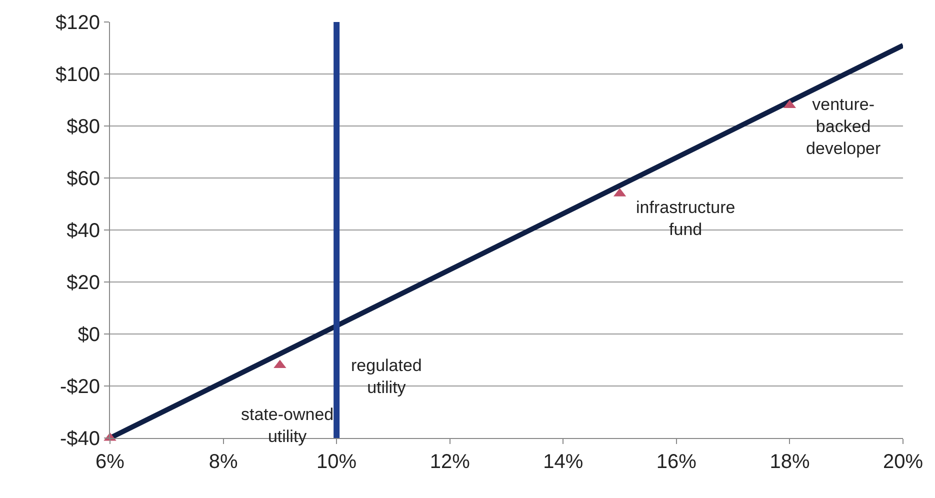 The height and width of the screenshot is (498, 935). I want to click on x-tick-label: 12%, so click(450, 462).